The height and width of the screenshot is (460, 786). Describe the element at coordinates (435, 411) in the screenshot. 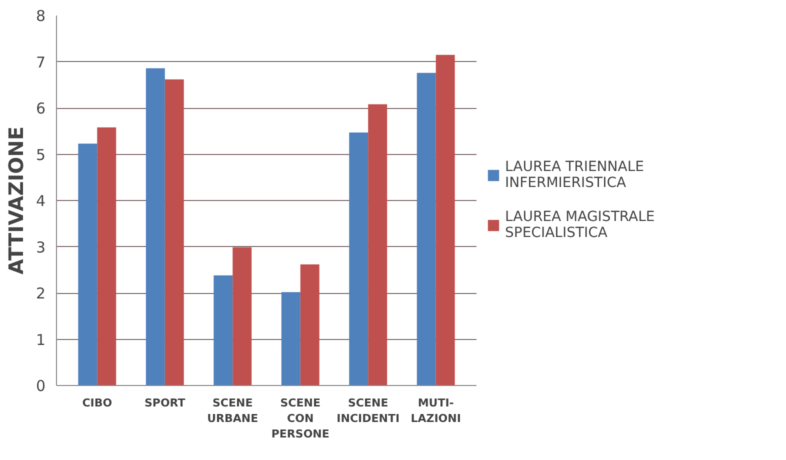

I see `x-tick-label: MUTI- LAZIONI` at that location.